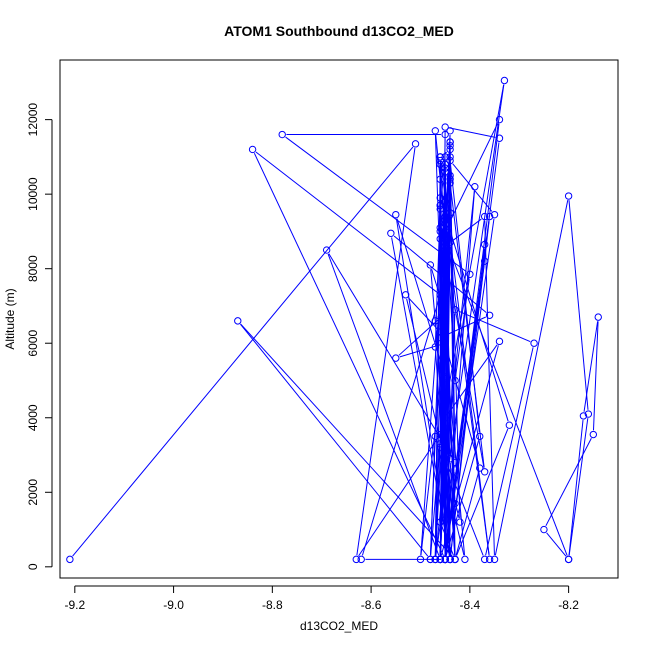 The image size is (650, 650). Describe the element at coordinates (33, 417) in the screenshot. I see `y-tick-label: 4000` at that location.